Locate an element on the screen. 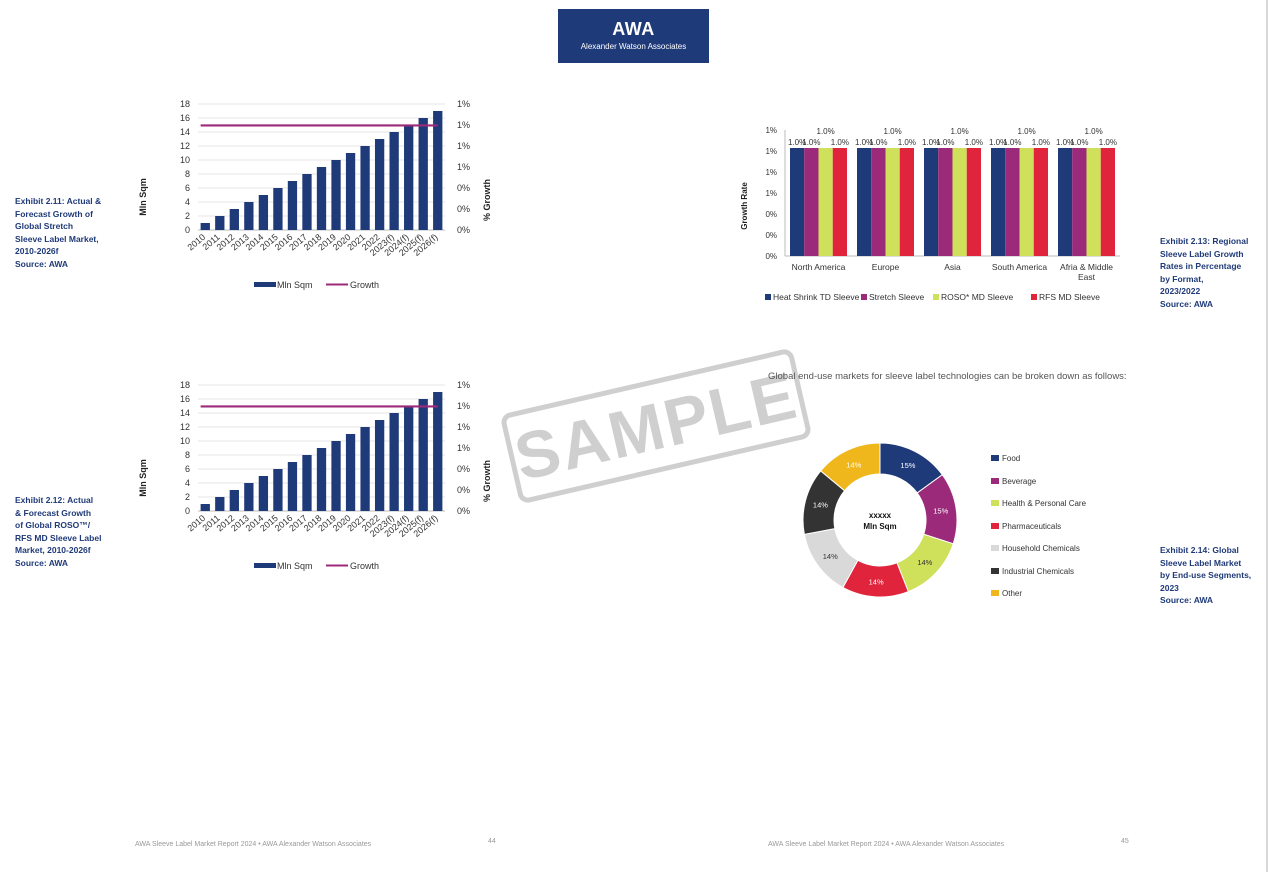 The width and height of the screenshot is (1268, 872). footer-right-page: 45 is located at coordinates (1125, 841).